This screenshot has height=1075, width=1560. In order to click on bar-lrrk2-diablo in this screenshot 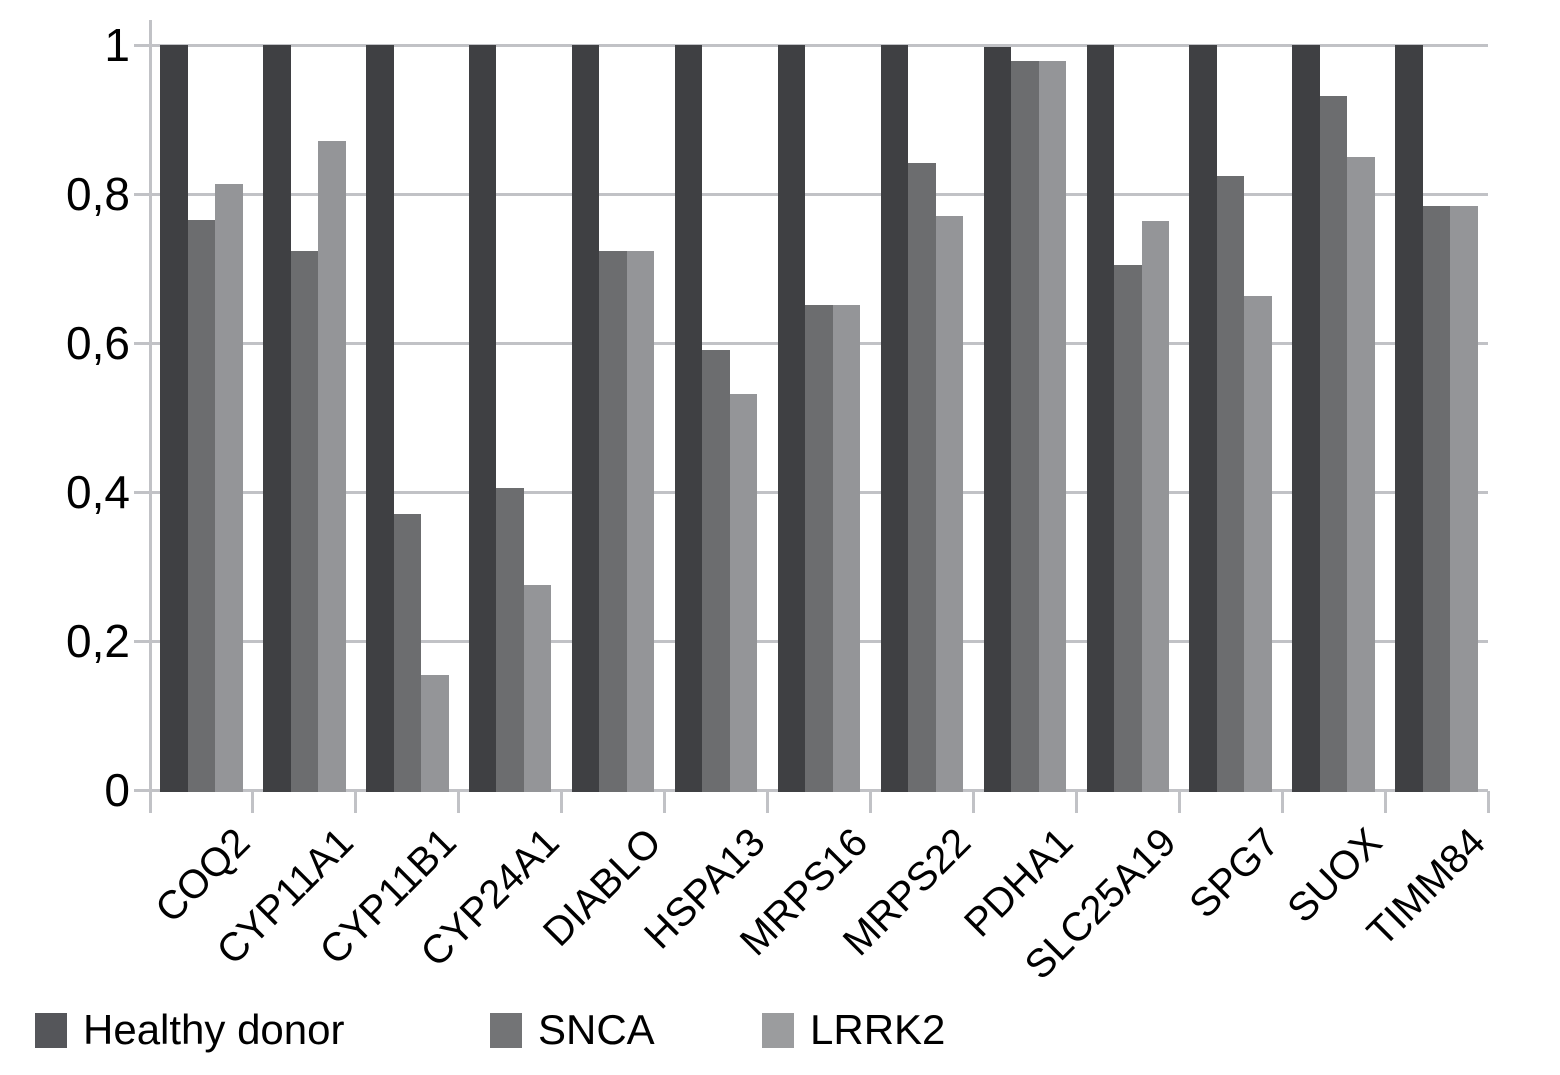, I will do `click(640, 521)`.